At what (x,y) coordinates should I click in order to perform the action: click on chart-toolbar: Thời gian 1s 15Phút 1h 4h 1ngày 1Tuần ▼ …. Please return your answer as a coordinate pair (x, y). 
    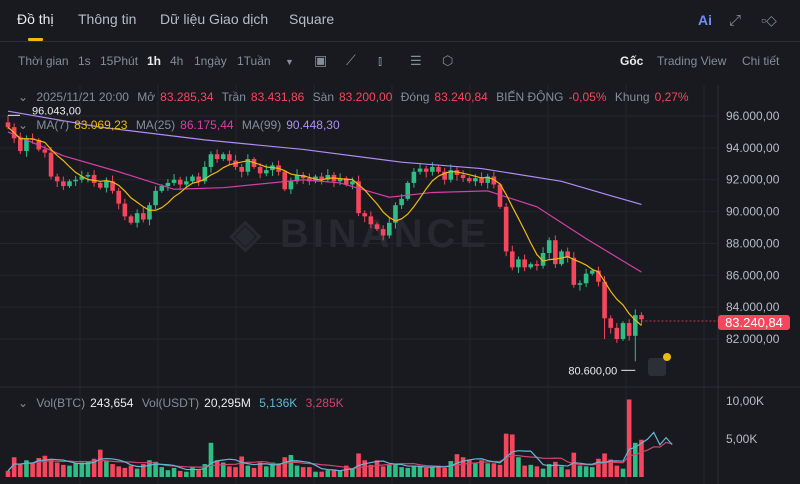
    Looking at the image, I should click on (400, 62).